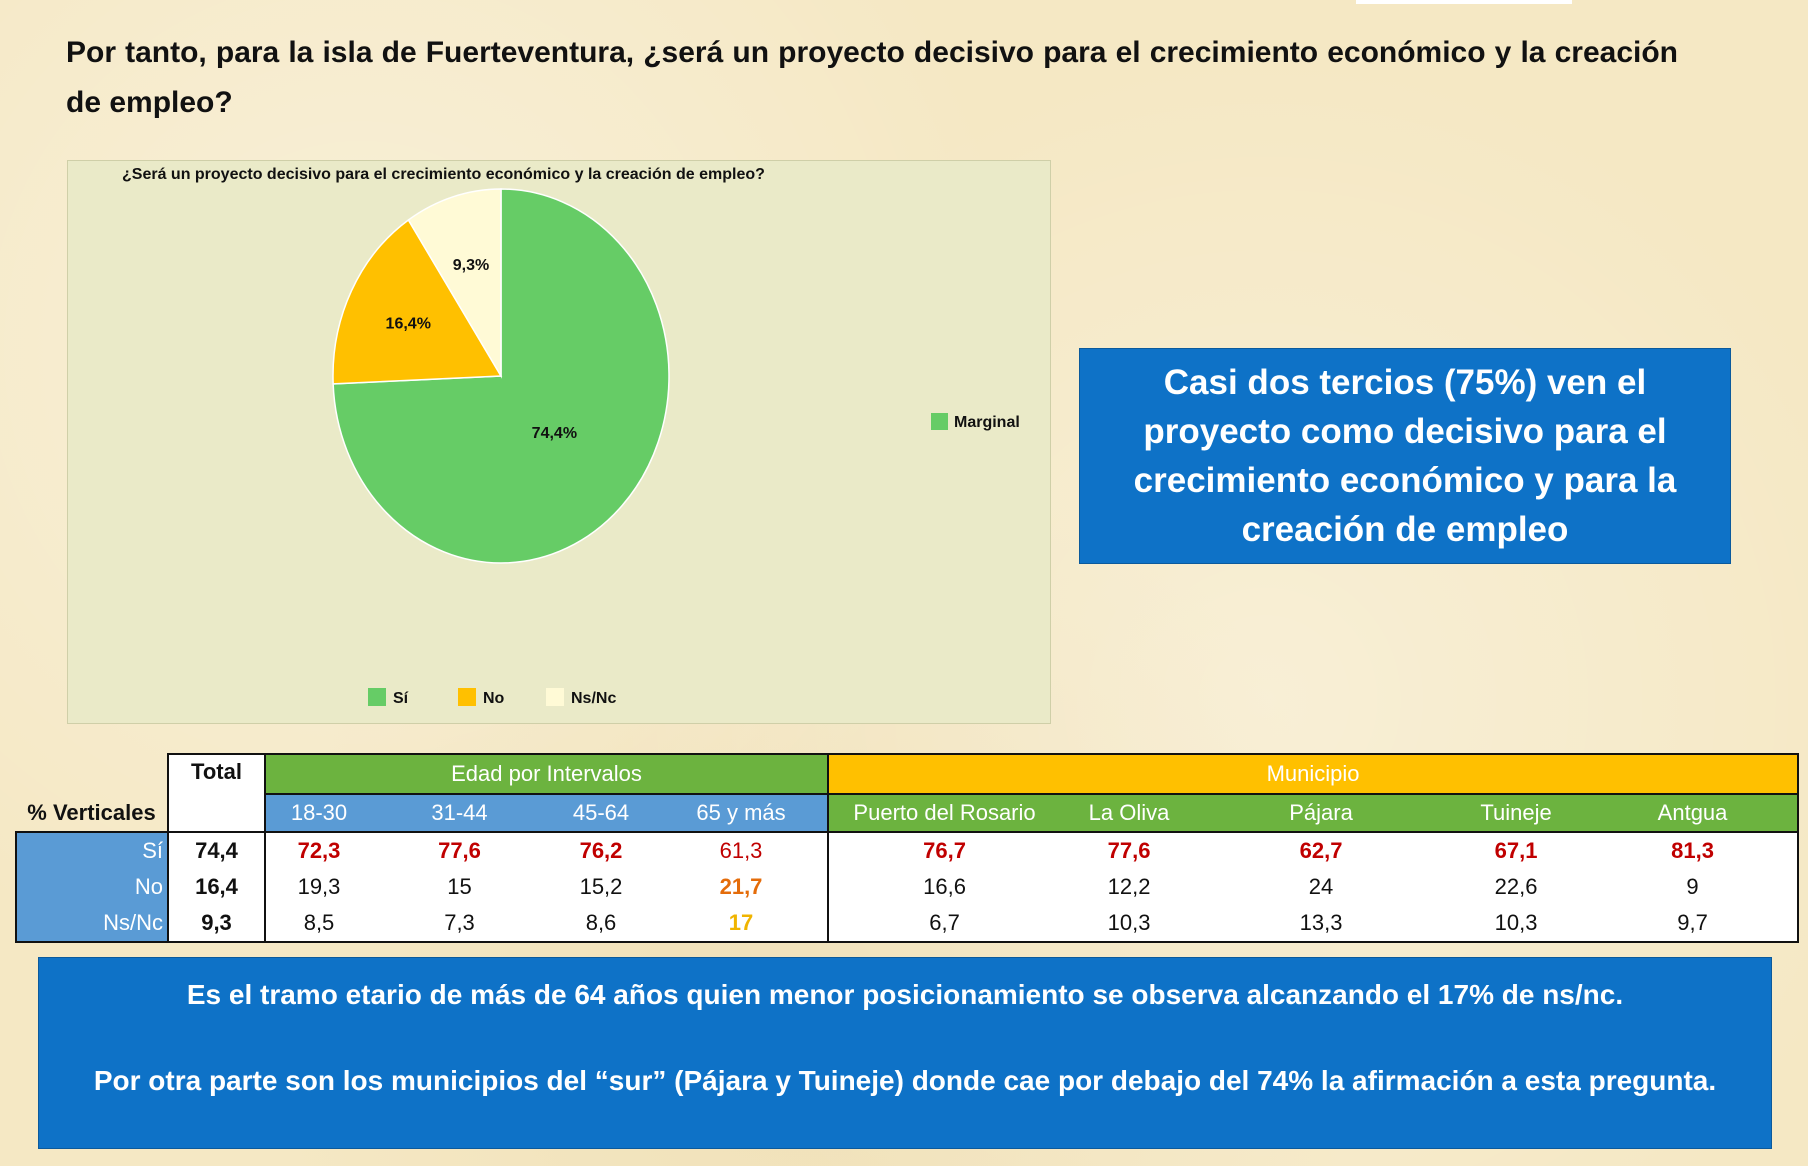 The width and height of the screenshot is (1808, 1166). Describe the element at coordinates (601, 887) in the screenshot. I see `value-cell: 15,2` at that location.